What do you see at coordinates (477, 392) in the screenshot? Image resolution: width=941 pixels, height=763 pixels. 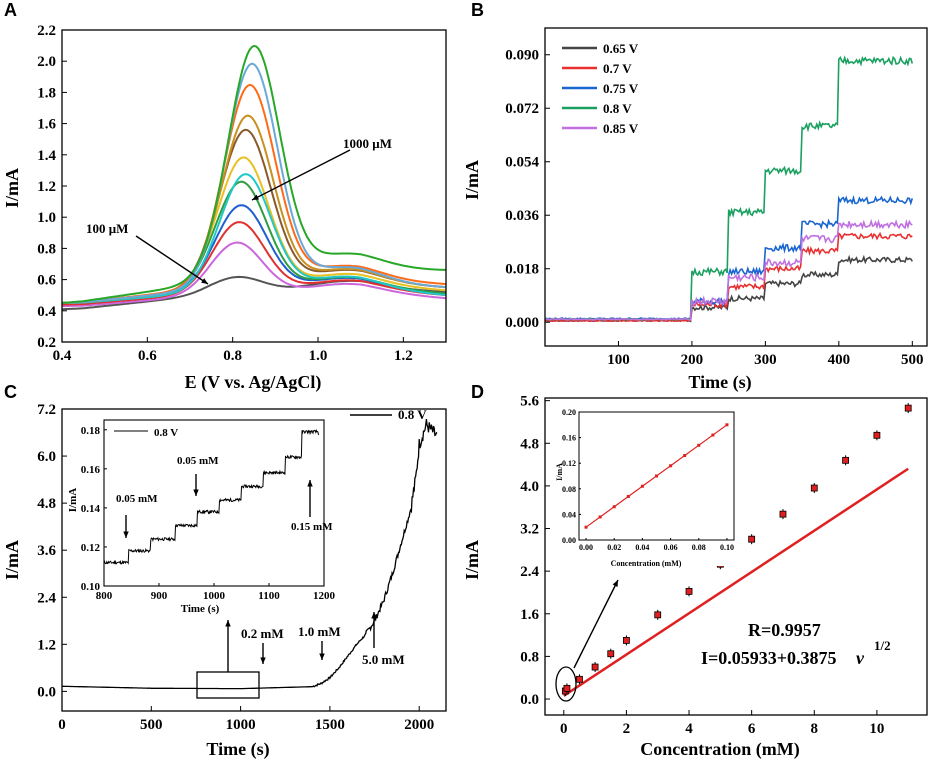 I see `panel-label-d: D` at bounding box center [477, 392].